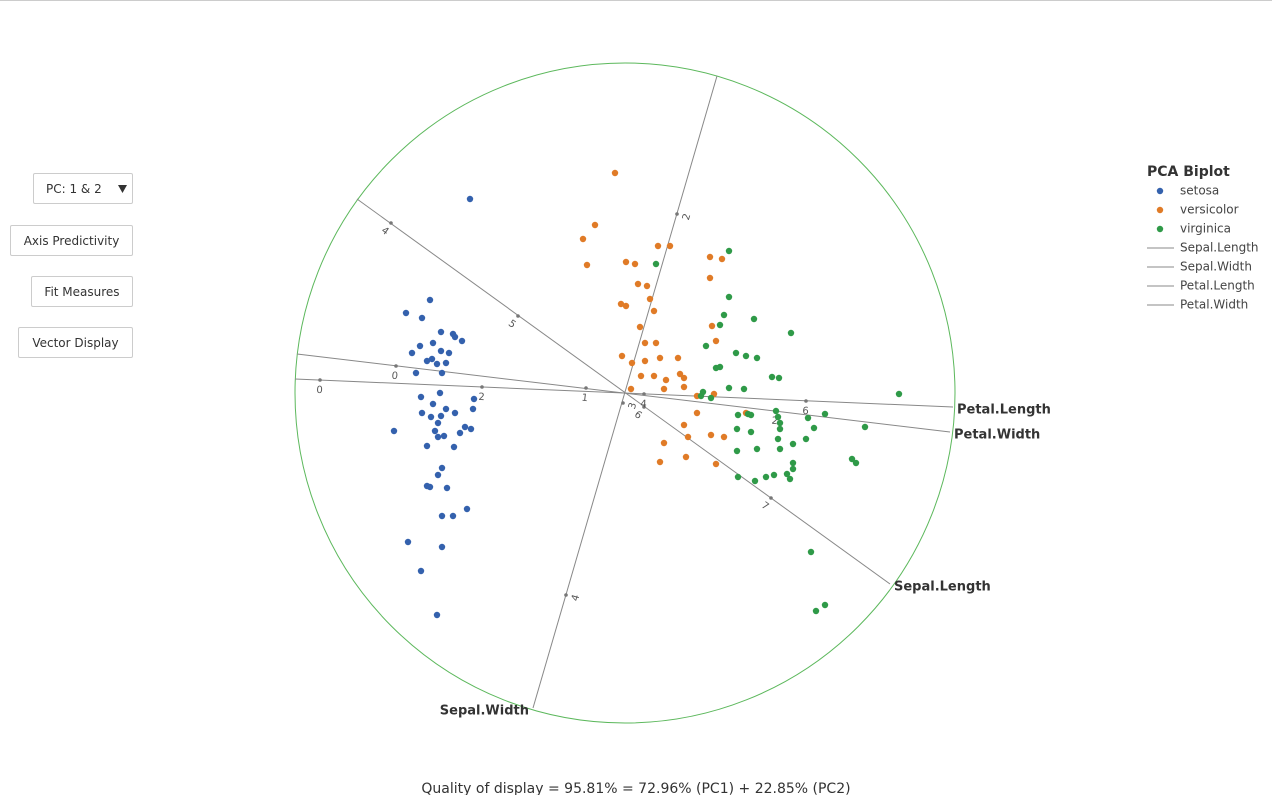  I want to click on axis-name: Petal.Length, so click(1004, 410).